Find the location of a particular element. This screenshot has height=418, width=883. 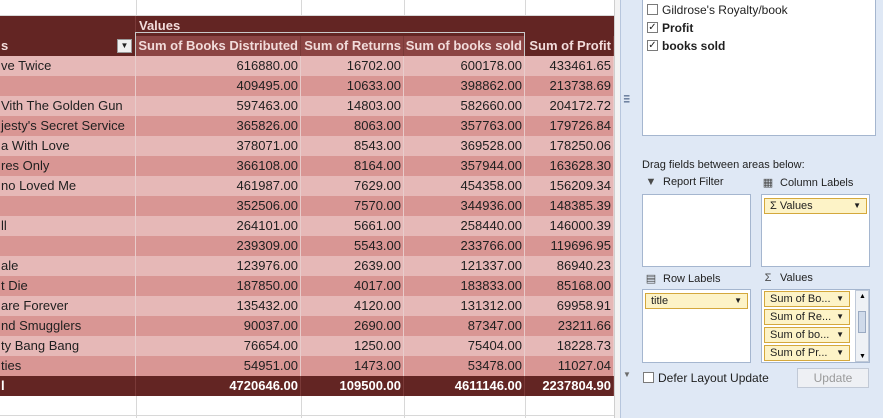

profit-cell: 146000.39 is located at coordinates (569, 226).